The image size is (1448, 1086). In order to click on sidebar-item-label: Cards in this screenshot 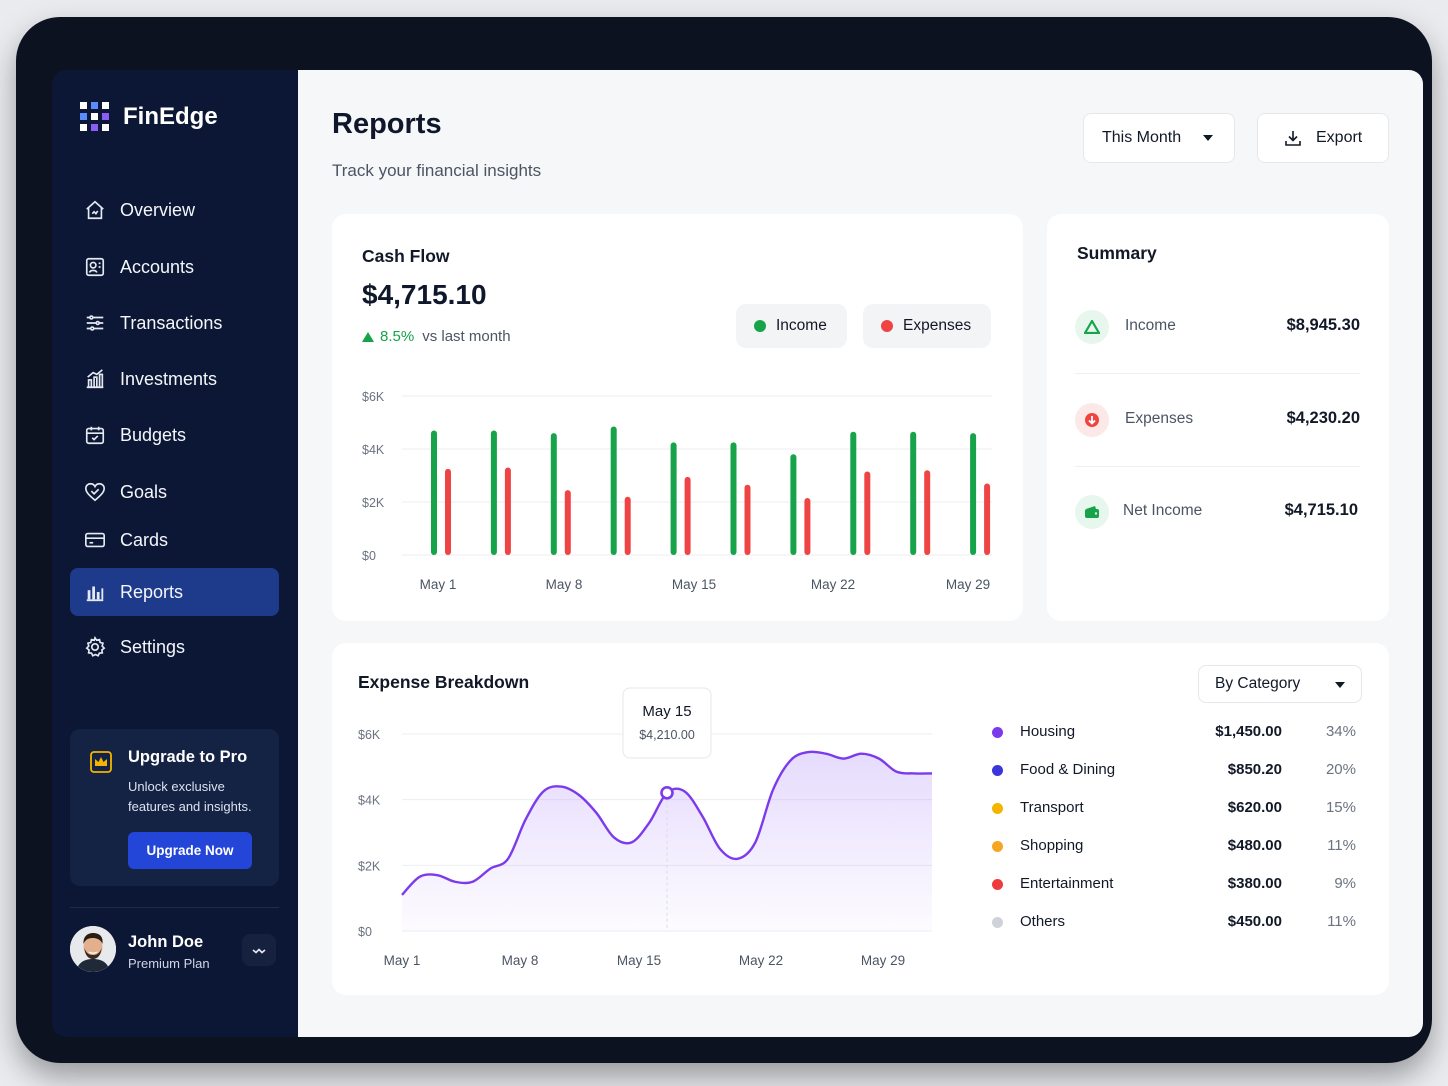, I will do `click(144, 539)`.